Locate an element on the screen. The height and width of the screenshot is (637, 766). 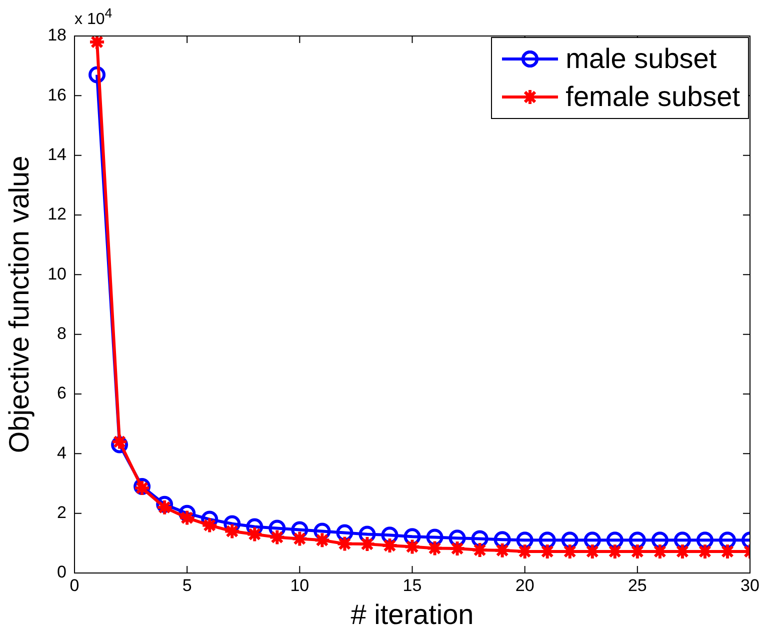
y-tick-label: 14 is located at coordinates (57, 154).